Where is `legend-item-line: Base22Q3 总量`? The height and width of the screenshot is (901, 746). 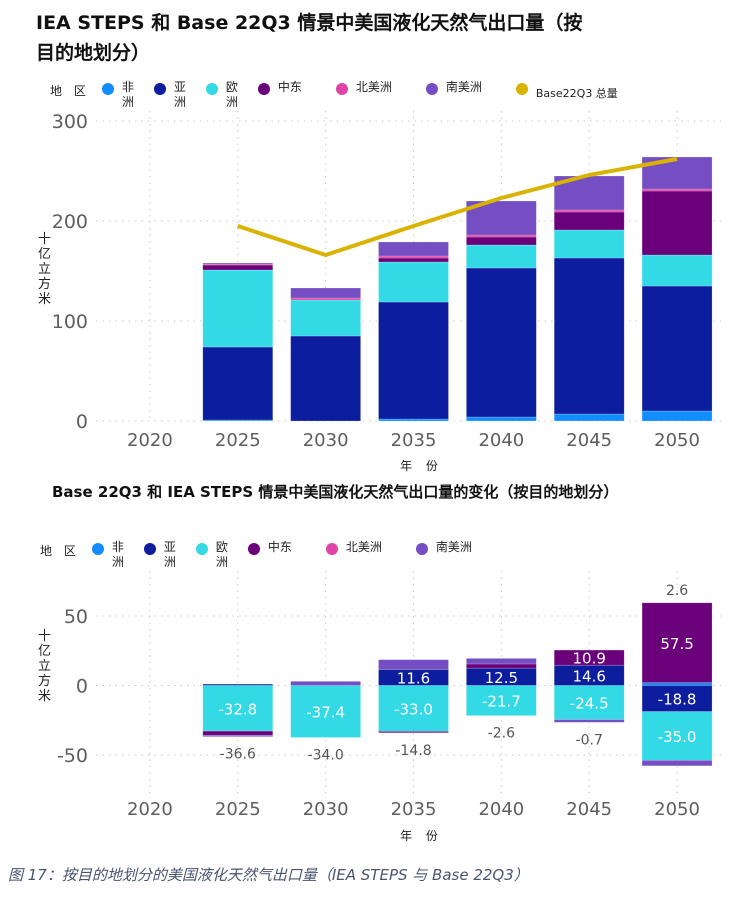
legend-item-line: Base22Q3 总量 is located at coordinates (566, 90).